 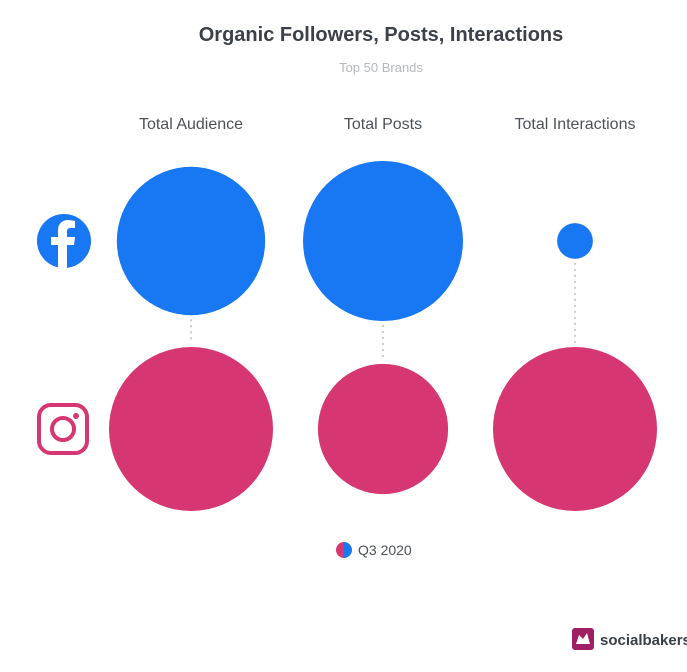 What do you see at coordinates (385, 550) in the screenshot?
I see `legend-label: Q3 2020` at bounding box center [385, 550].